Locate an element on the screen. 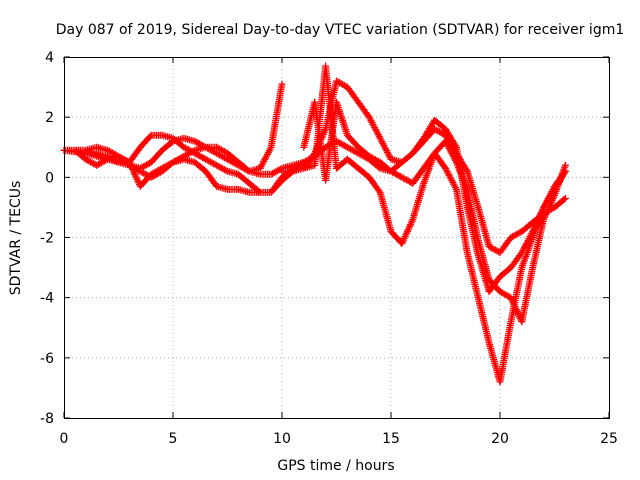 The width and height of the screenshot is (640, 480). y-tick-label: -8 is located at coordinates (47, 419).